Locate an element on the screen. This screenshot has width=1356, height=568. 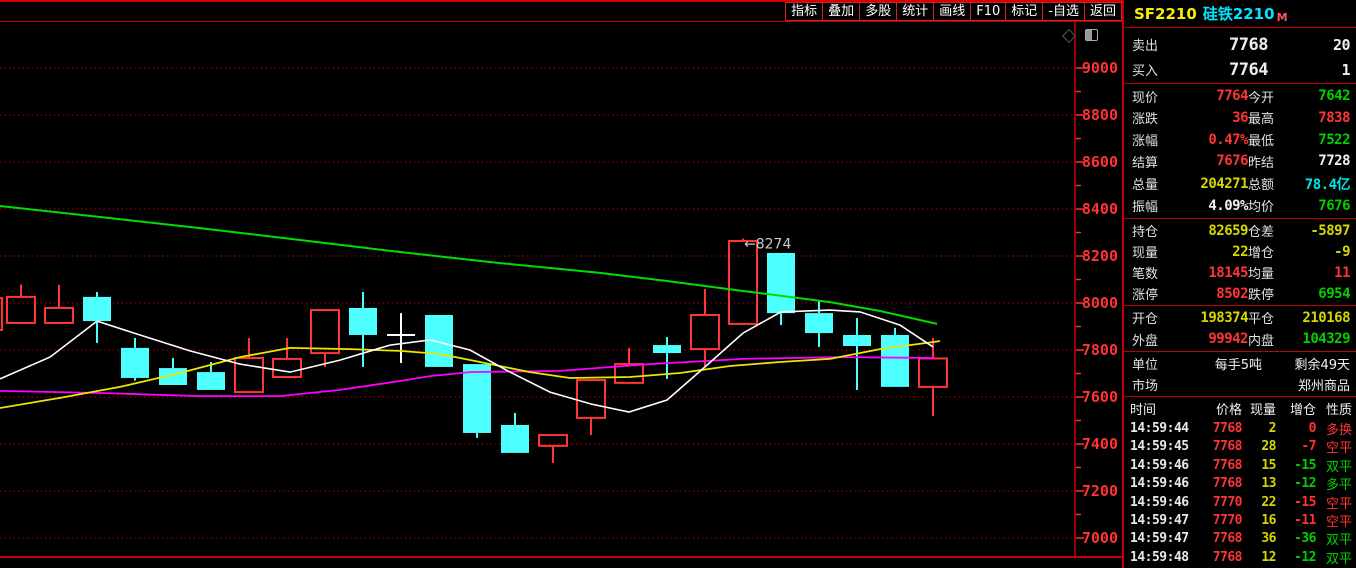
y-axis-label: 8400 is located at coordinates (1100, 209).